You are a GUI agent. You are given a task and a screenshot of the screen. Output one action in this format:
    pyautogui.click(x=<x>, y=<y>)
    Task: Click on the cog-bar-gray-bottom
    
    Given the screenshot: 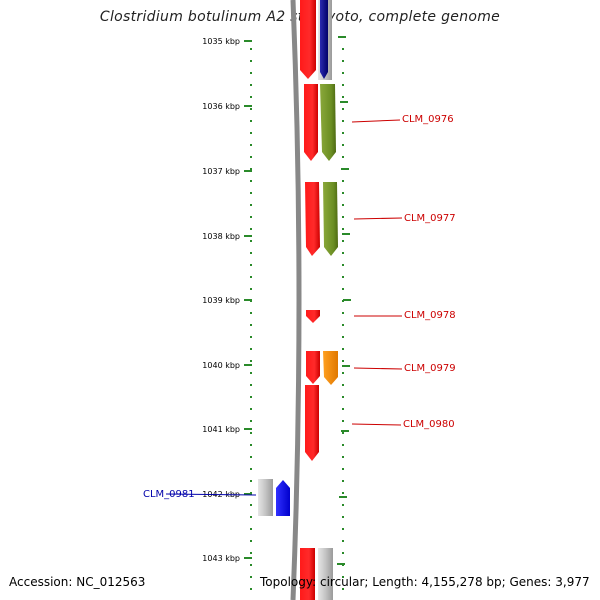 What is the action you would take?
    pyautogui.click(x=325, y=574)
    